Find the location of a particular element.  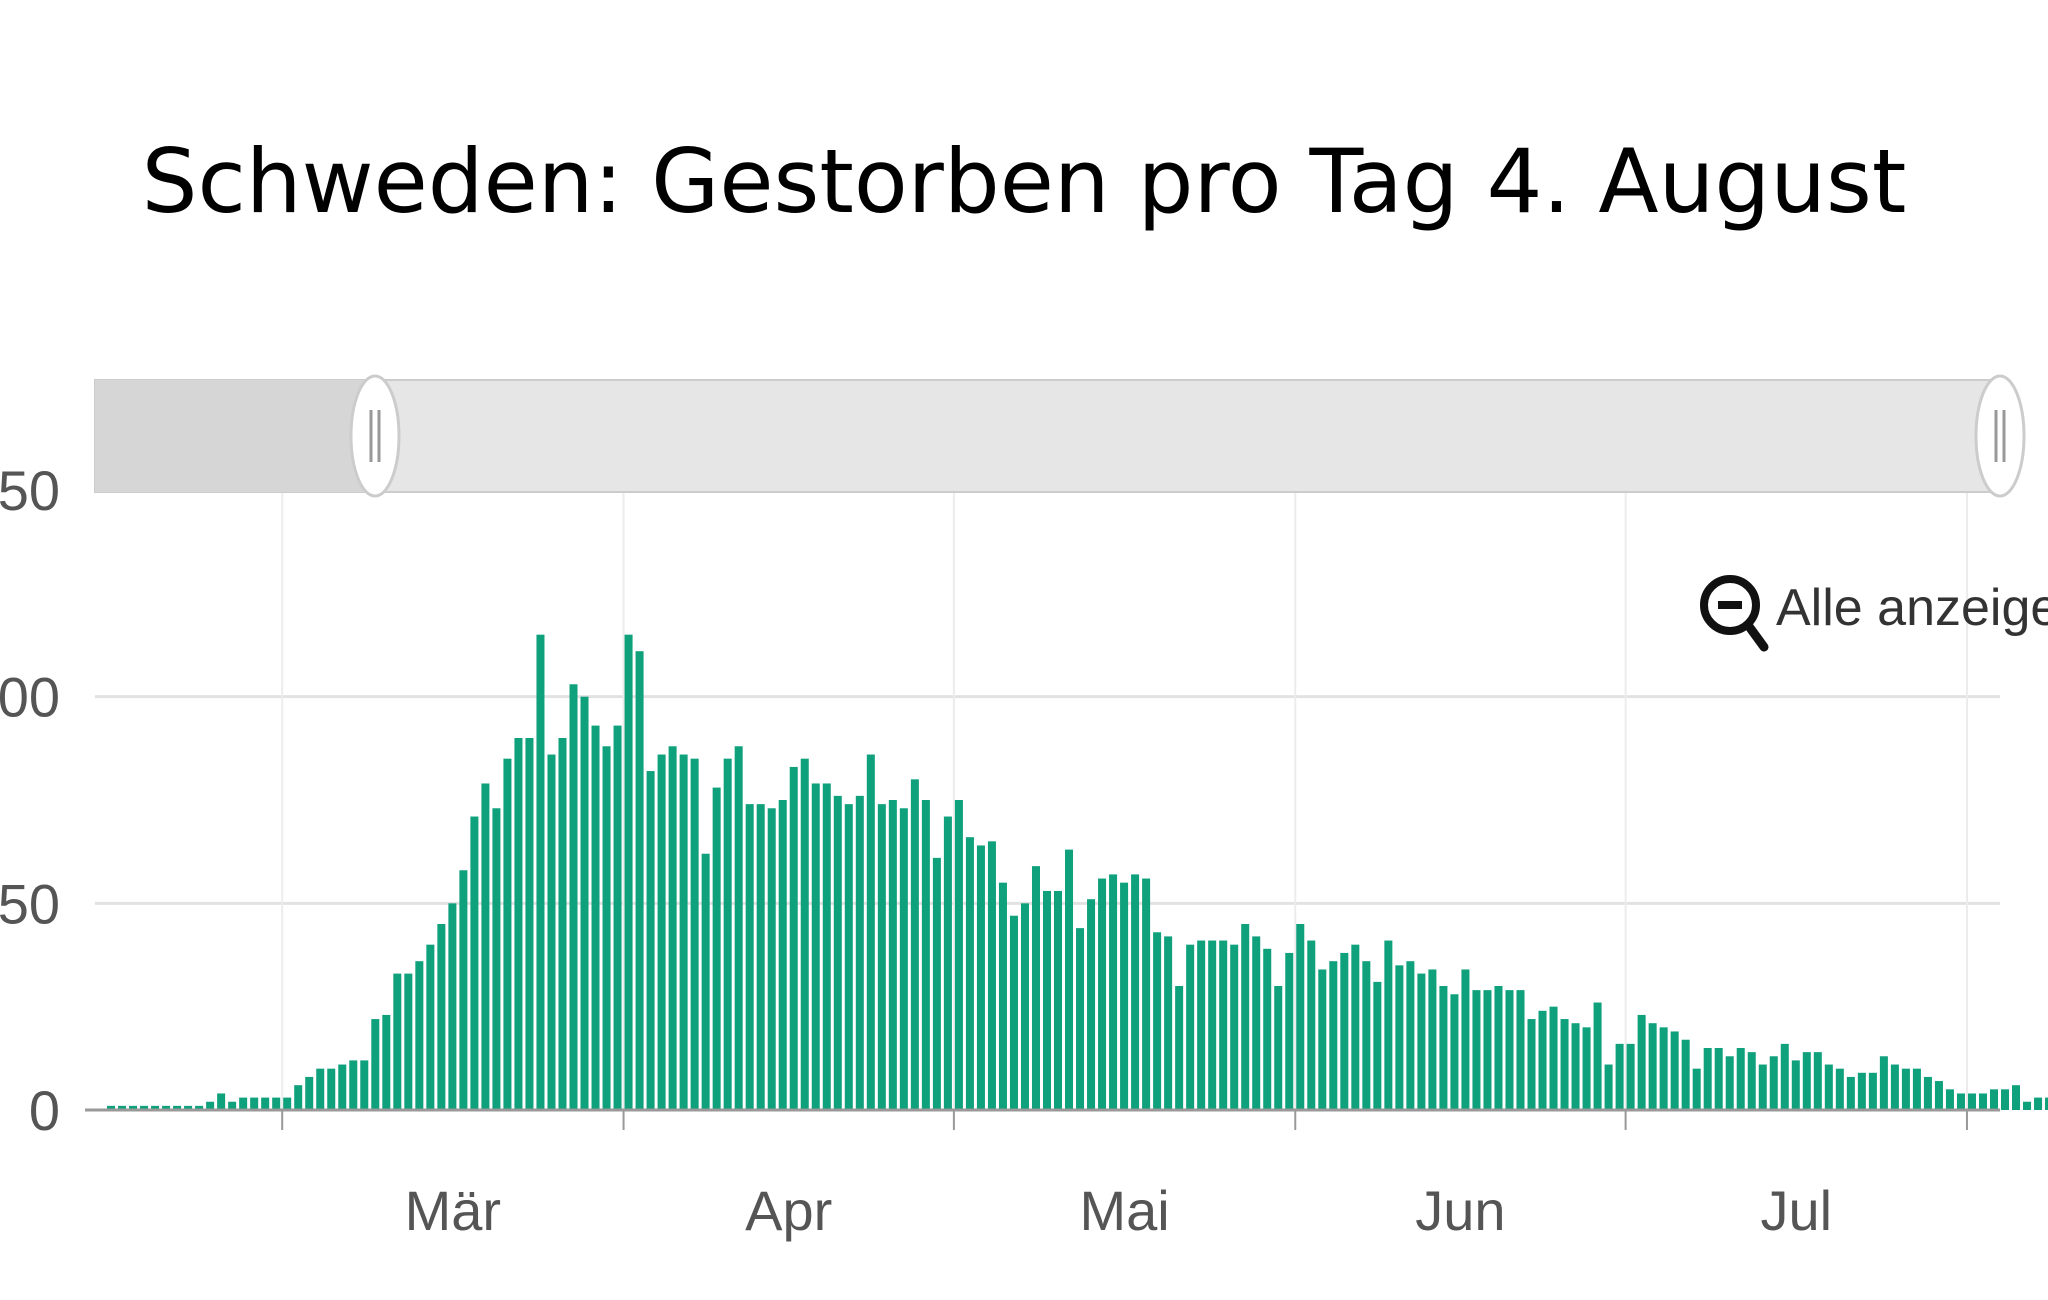

chart-title: Schweden: Gestorben pro Tag 4. August is located at coordinates (1024, 181).